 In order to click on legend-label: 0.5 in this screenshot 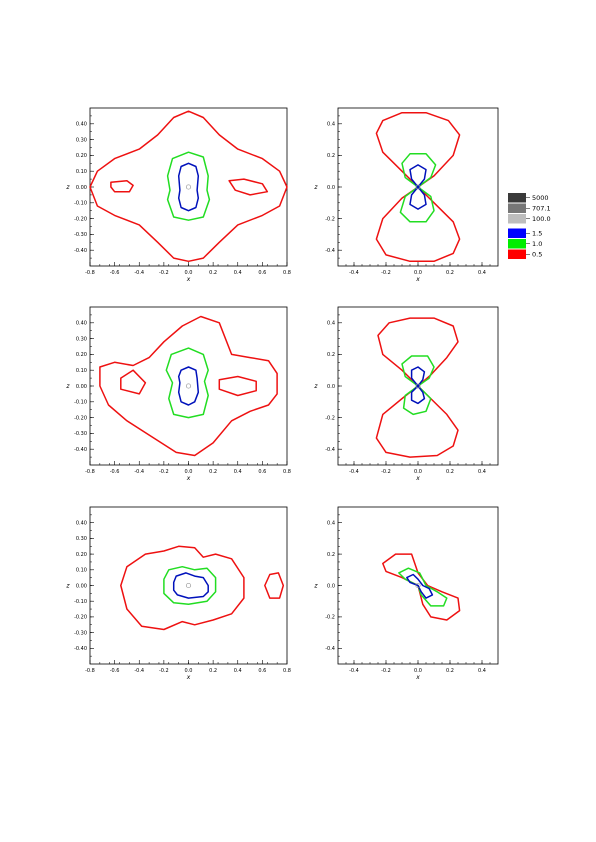, I will do `click(537, 255)`.